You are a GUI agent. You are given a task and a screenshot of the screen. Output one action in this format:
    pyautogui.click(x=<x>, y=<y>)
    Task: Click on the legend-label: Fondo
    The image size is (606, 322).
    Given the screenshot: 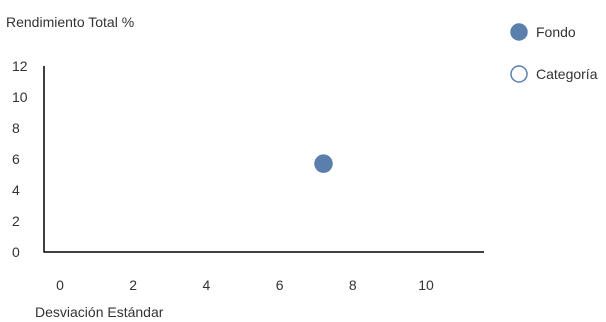 What is the action you would take?
    pyautogui.click(x=556, y=32)
    